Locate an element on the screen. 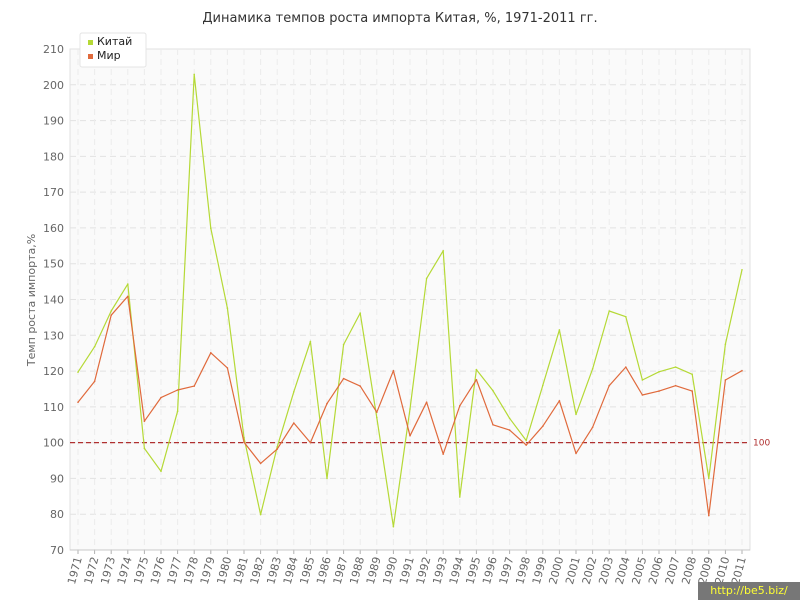  y-tick-label: 90 is located at coordinates (57, 478).